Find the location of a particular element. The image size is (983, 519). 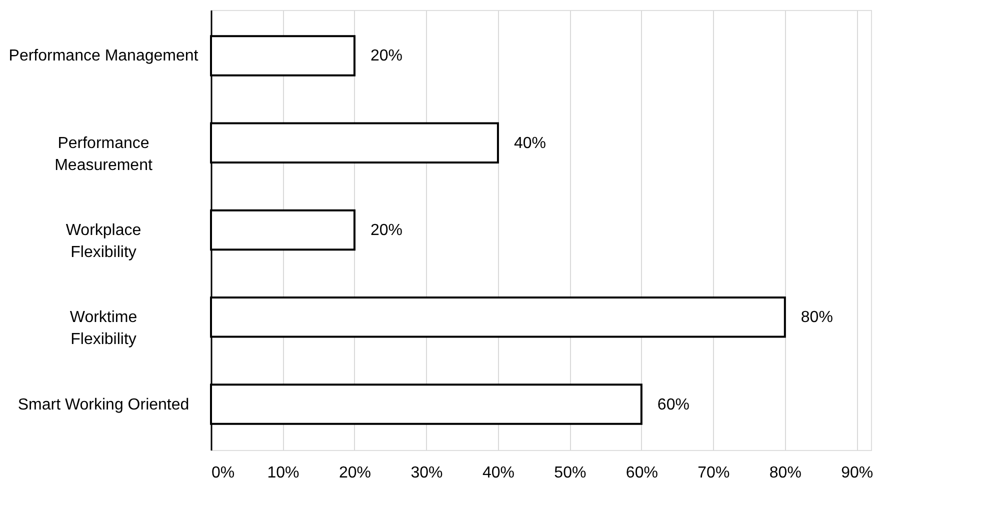

y-tick-label: Workplace Flexibility is located at coordinates (104, 241).